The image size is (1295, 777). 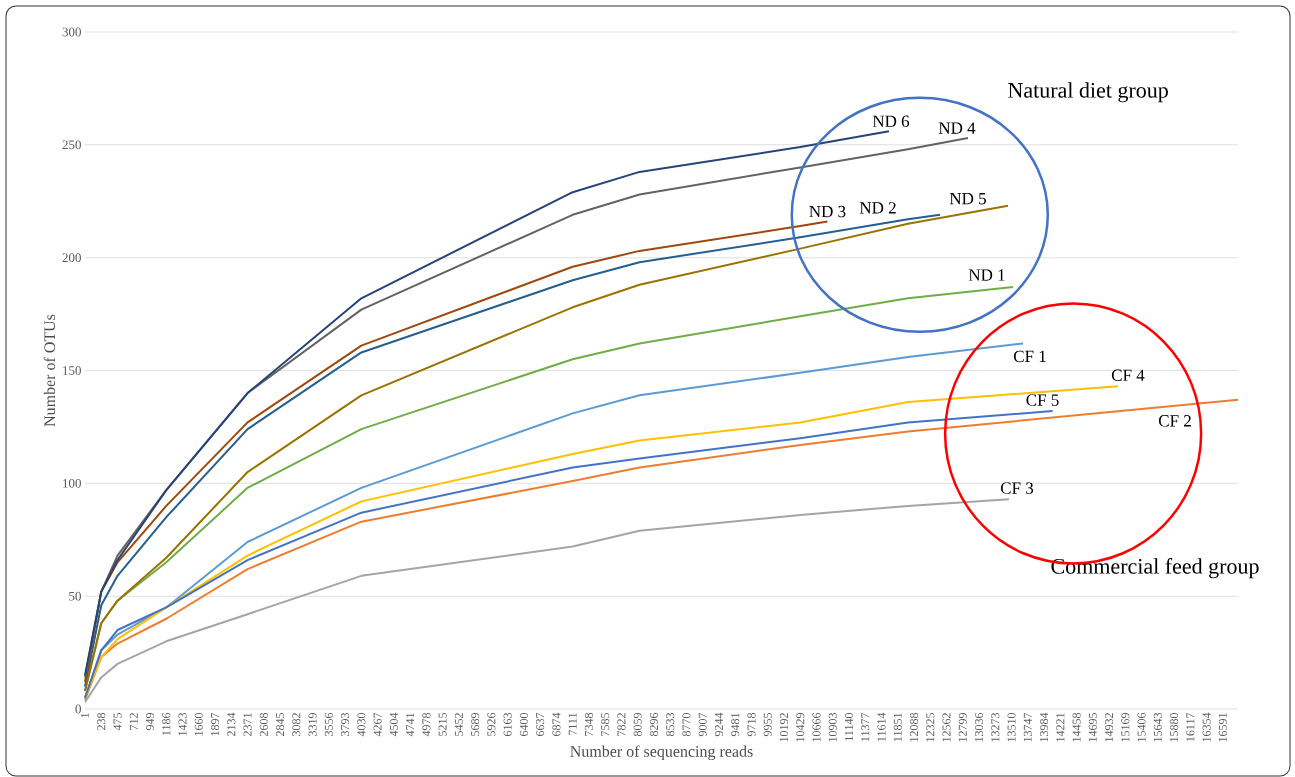 What do you see at coordinates (865, 727) in the screenshot?
I see `x-tick-label: 11377` at bounding box center [865, 727].